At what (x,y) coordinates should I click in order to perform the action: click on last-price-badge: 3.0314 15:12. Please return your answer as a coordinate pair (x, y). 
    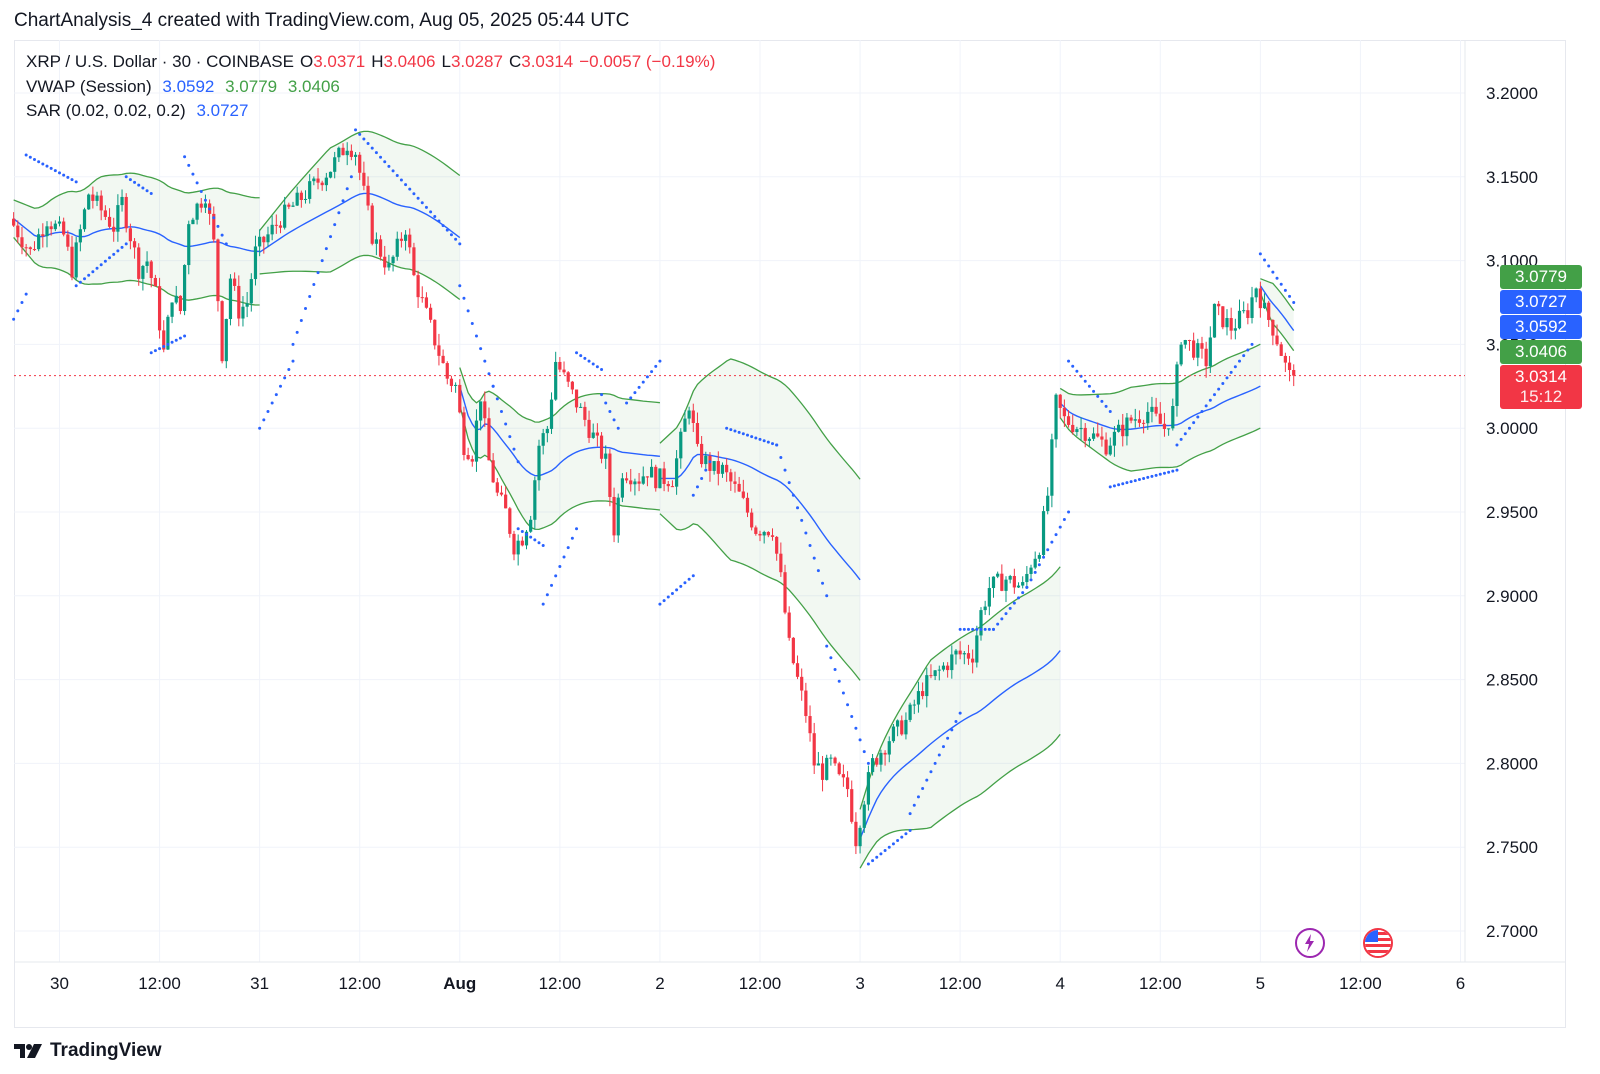
    Looking at the image, I should click on (1541, 387).